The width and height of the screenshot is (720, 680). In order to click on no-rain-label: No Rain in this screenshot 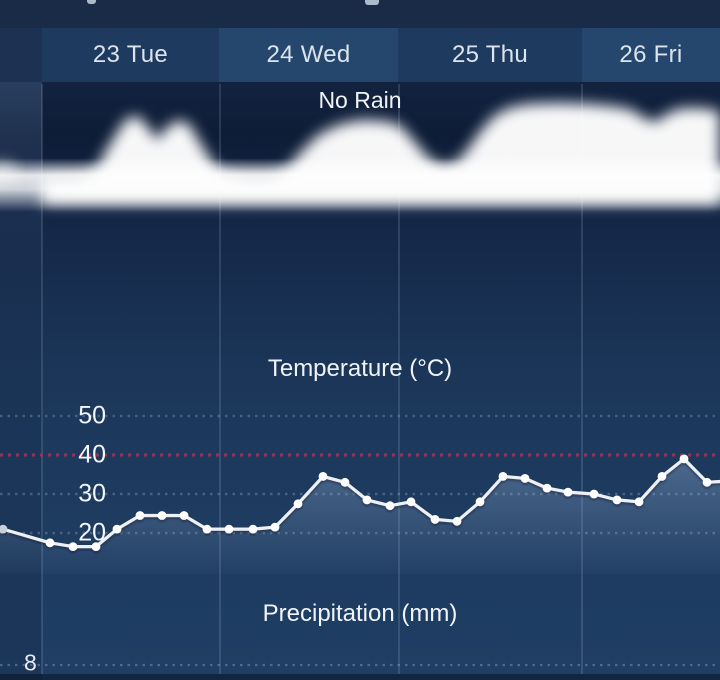, I will do `click(360, 100)`.